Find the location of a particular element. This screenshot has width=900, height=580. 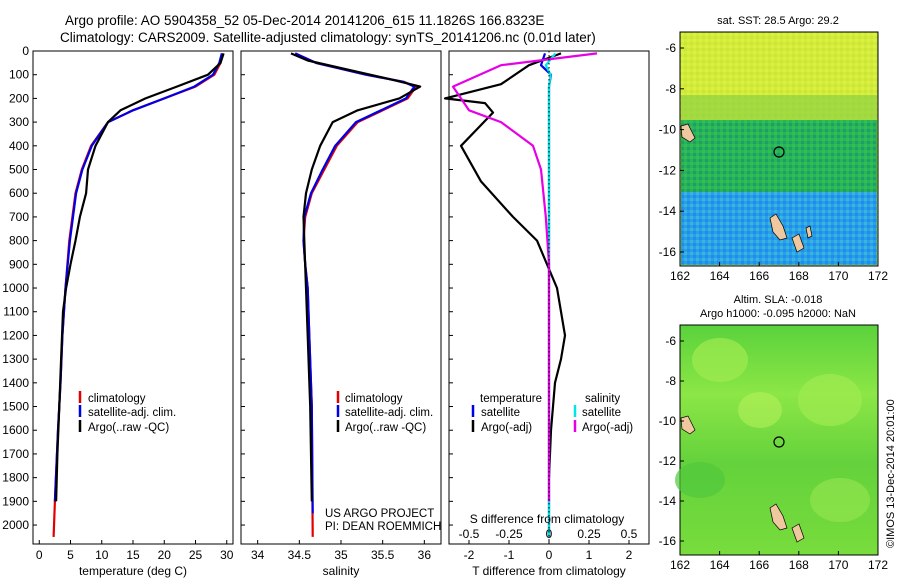

pi-label: PI: DEAN ROEMMICH is located at coordinates (383, 527).